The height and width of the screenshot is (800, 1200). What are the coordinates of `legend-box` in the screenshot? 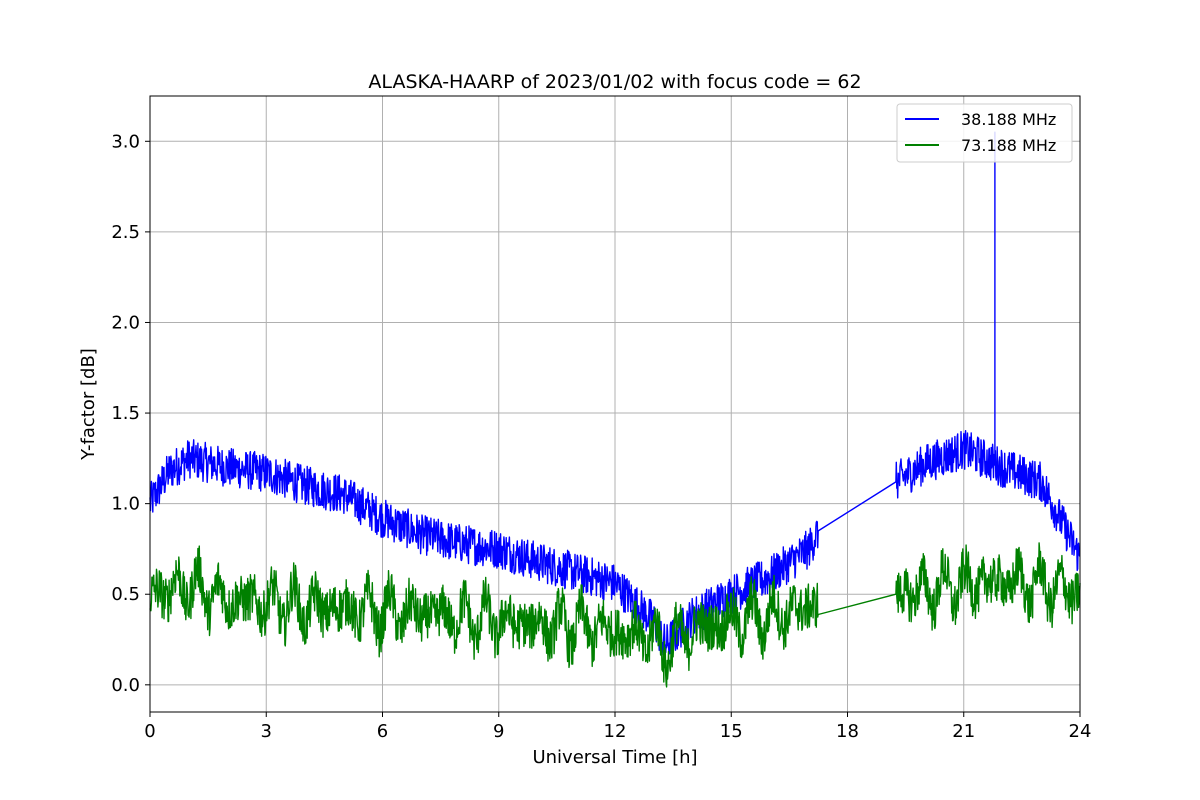 It's located at (984, 133).